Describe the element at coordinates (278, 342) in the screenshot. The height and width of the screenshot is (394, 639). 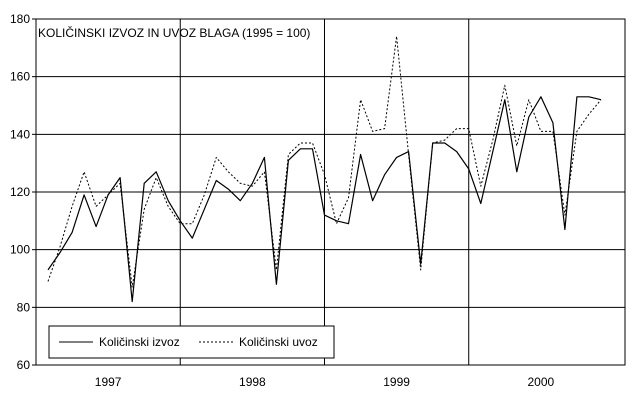
I see `legend-label: Količinski uvoz` at that location.